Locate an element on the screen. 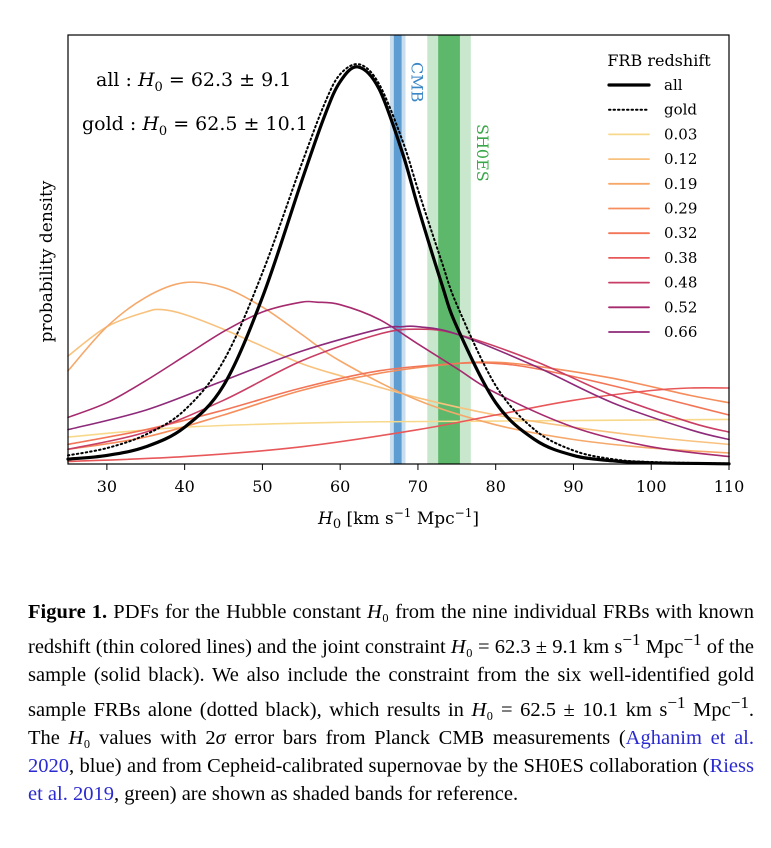 This screenshot has height=848, width=771. x-tick-label: 60 is located at coordinates (340, 486).